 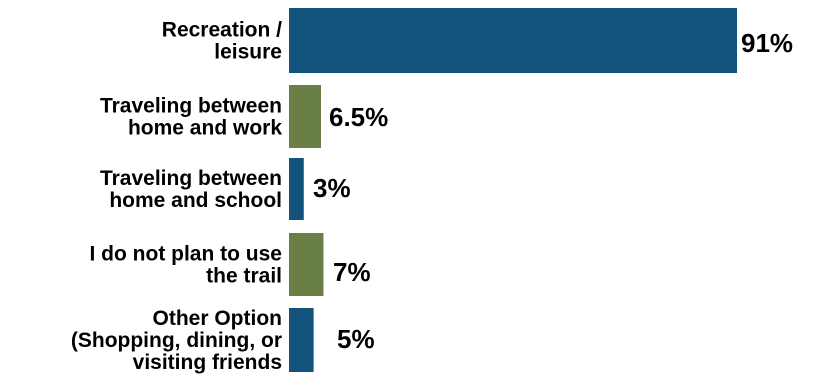 What do you see at coordinates (186, 265) in the screenshot?
I see `category-label: I do not plan to use the trail` at bounding box center [186, 265].